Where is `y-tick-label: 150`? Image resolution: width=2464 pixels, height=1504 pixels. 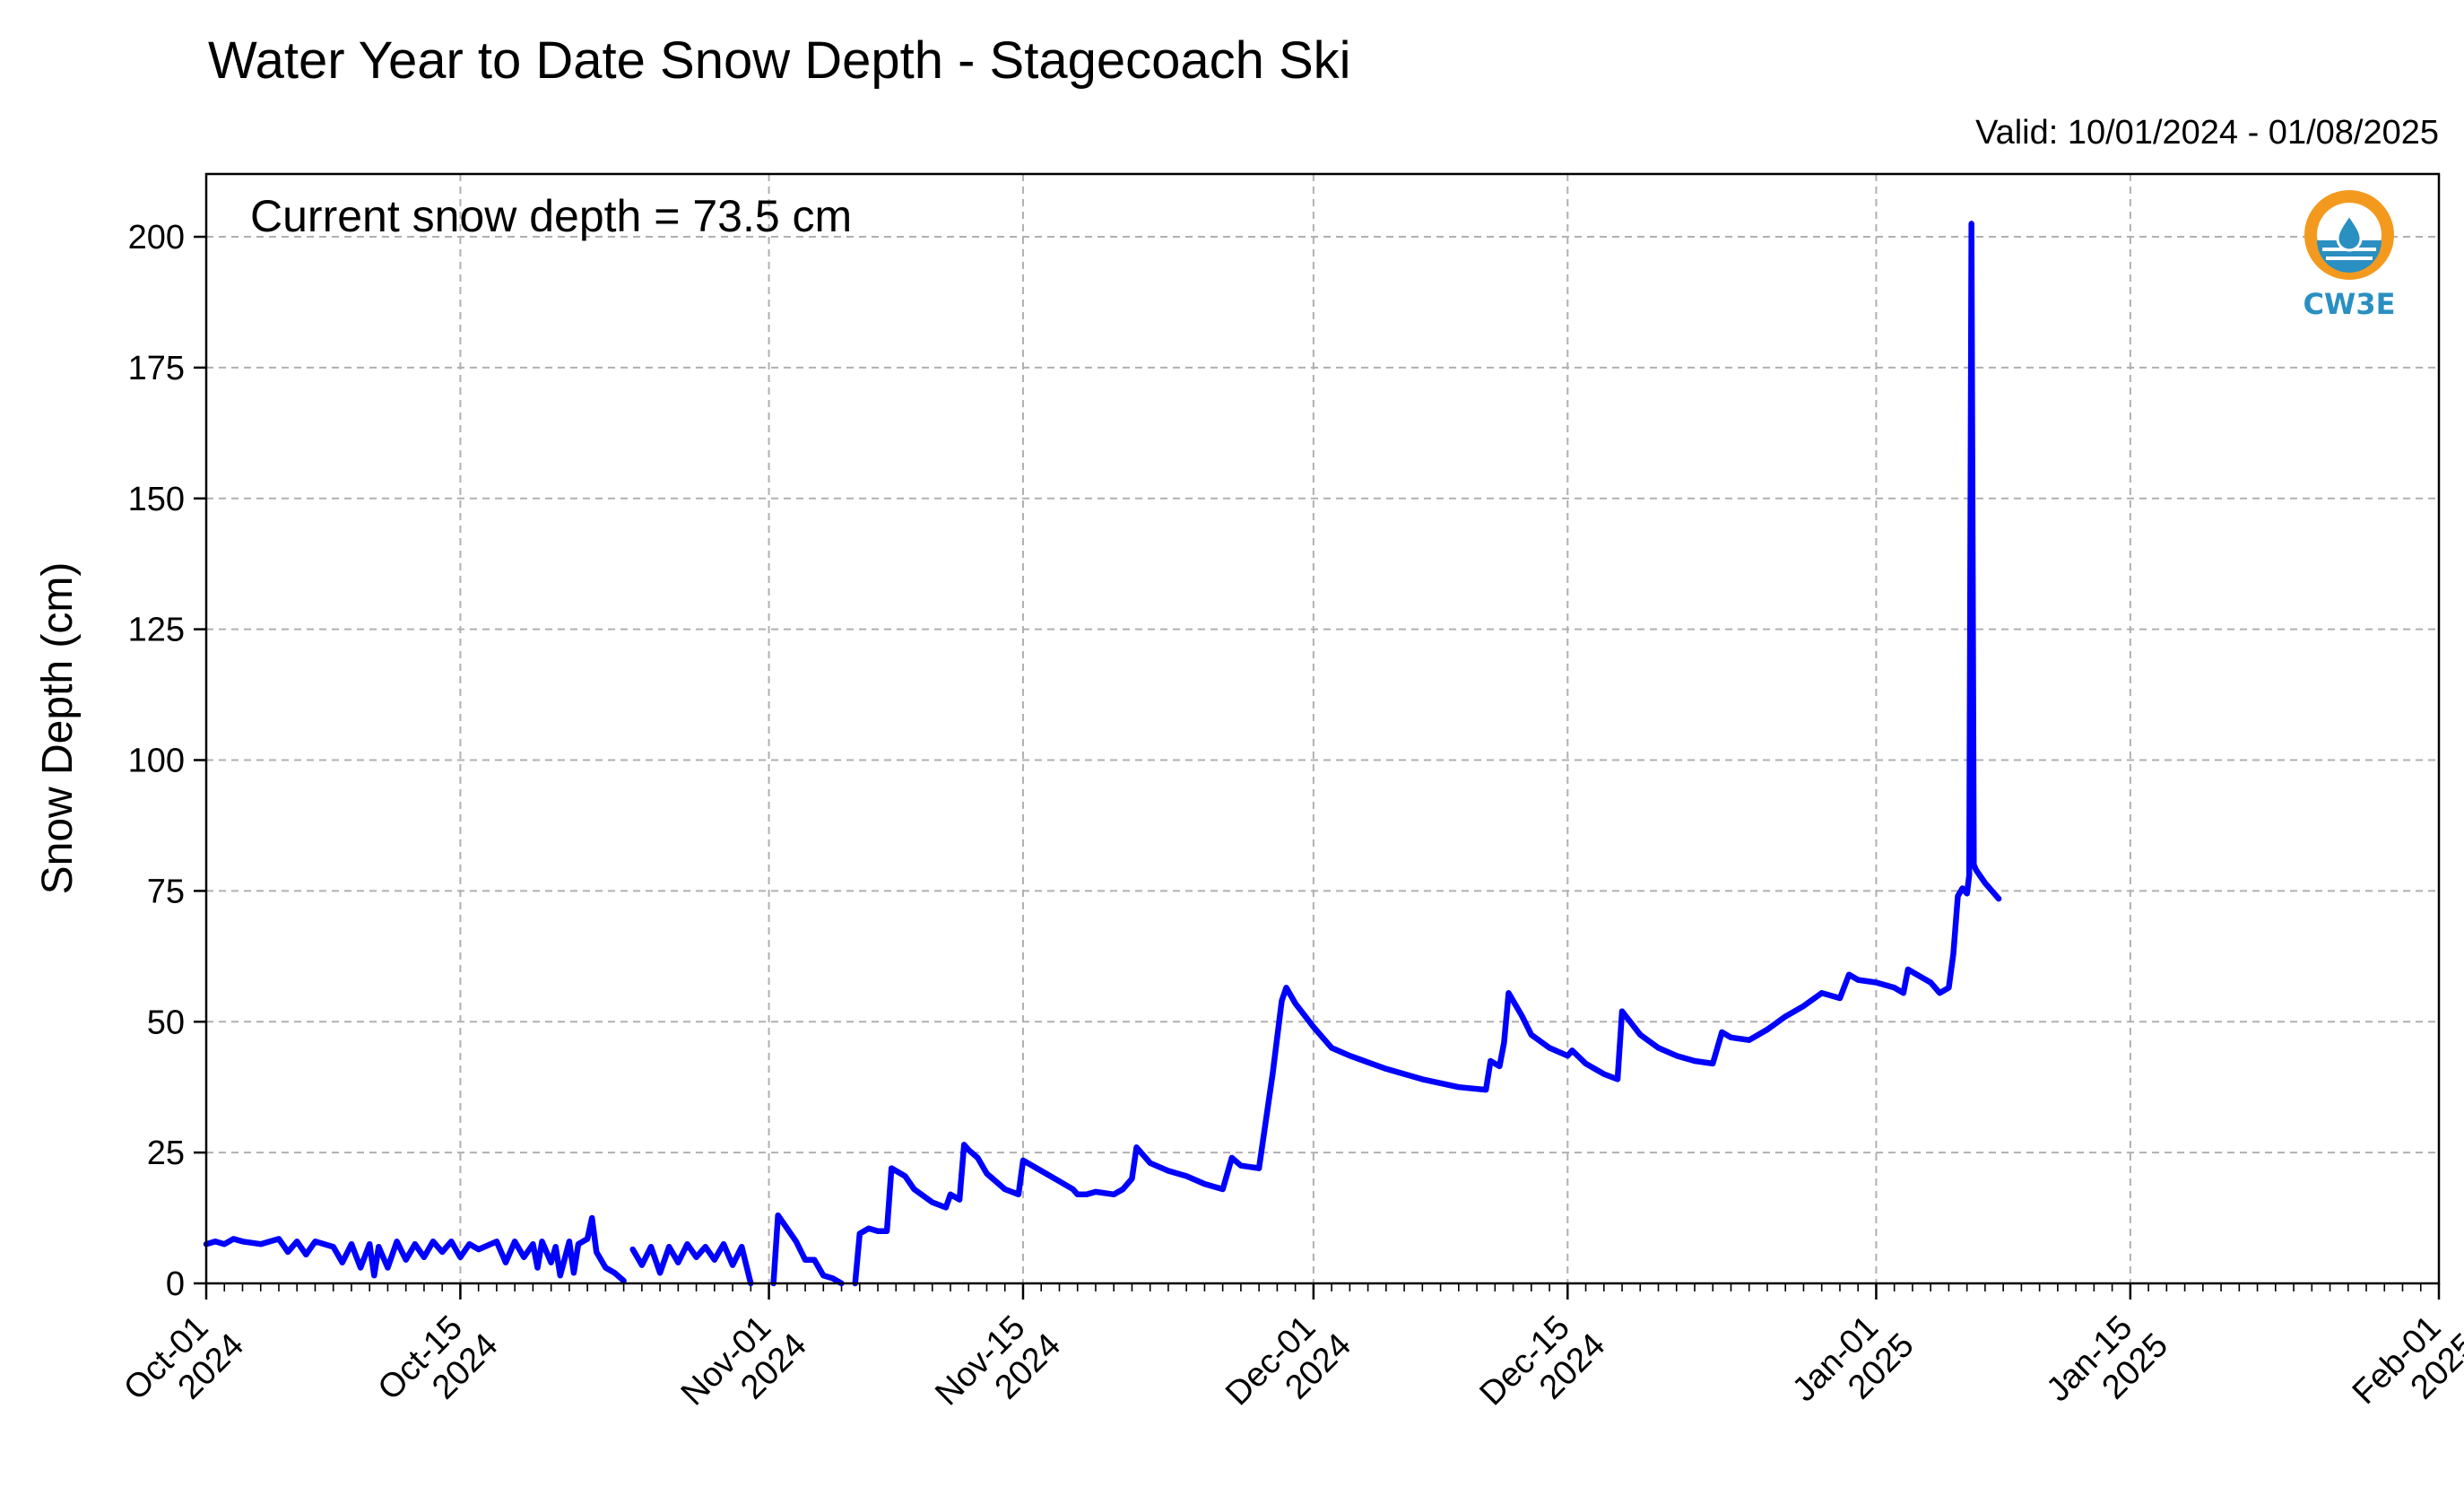
y-tick-label: 150 is located at coordinates (156, 499).